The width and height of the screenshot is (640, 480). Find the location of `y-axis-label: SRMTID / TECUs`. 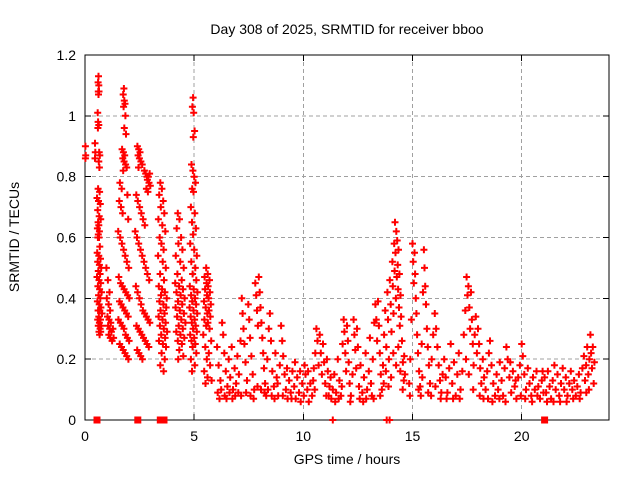

y-axis-label: SRMTID / TECUs is located at coordinates (14, 237).